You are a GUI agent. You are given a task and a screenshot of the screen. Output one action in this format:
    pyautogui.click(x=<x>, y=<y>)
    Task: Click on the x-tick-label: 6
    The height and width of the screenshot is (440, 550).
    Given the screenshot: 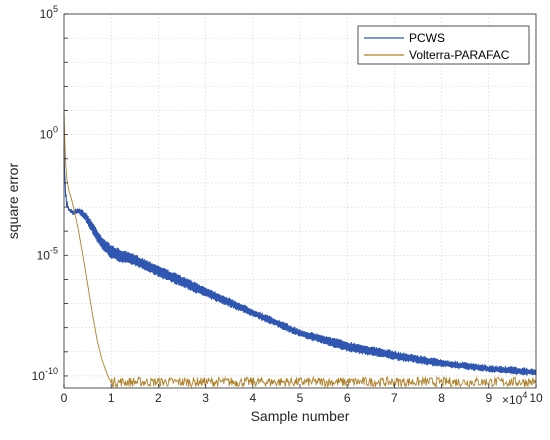 What is the action you would take?
    pyautogui.click(x=347, y=398)
    